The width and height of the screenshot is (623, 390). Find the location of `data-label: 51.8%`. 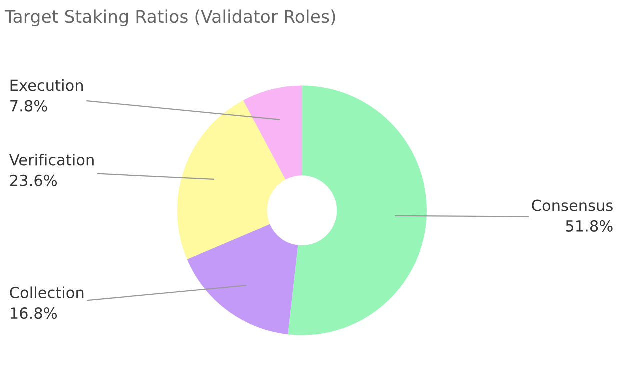

data-label: 51.8% is located at coordinates (589, 226).